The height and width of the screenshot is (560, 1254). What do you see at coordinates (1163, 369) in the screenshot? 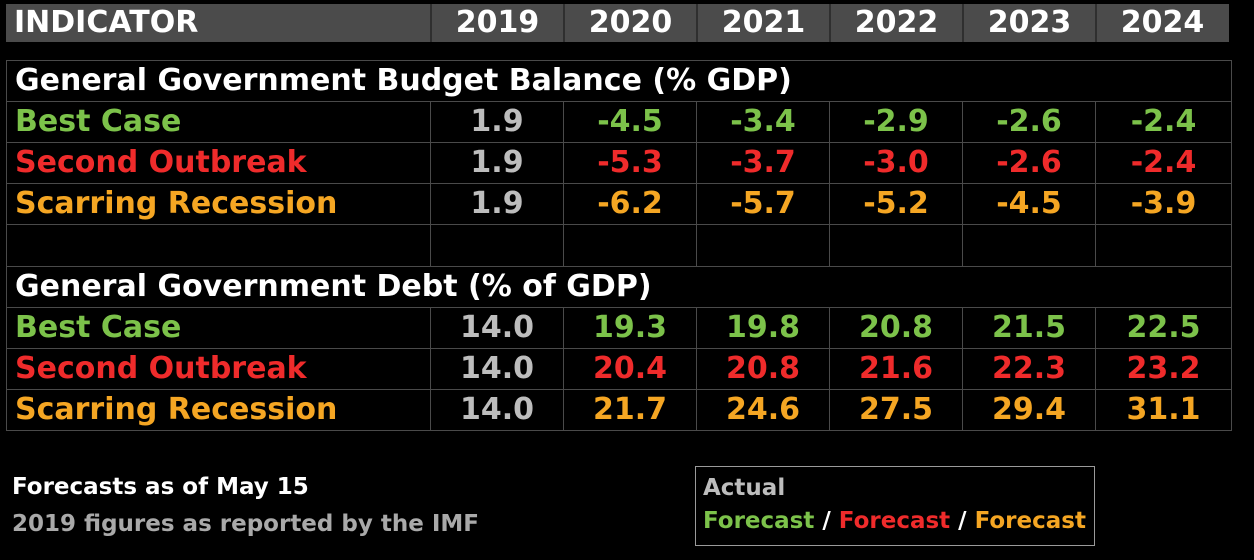
I see `table-cell: 23.2` at bounding box center [1163, 369].